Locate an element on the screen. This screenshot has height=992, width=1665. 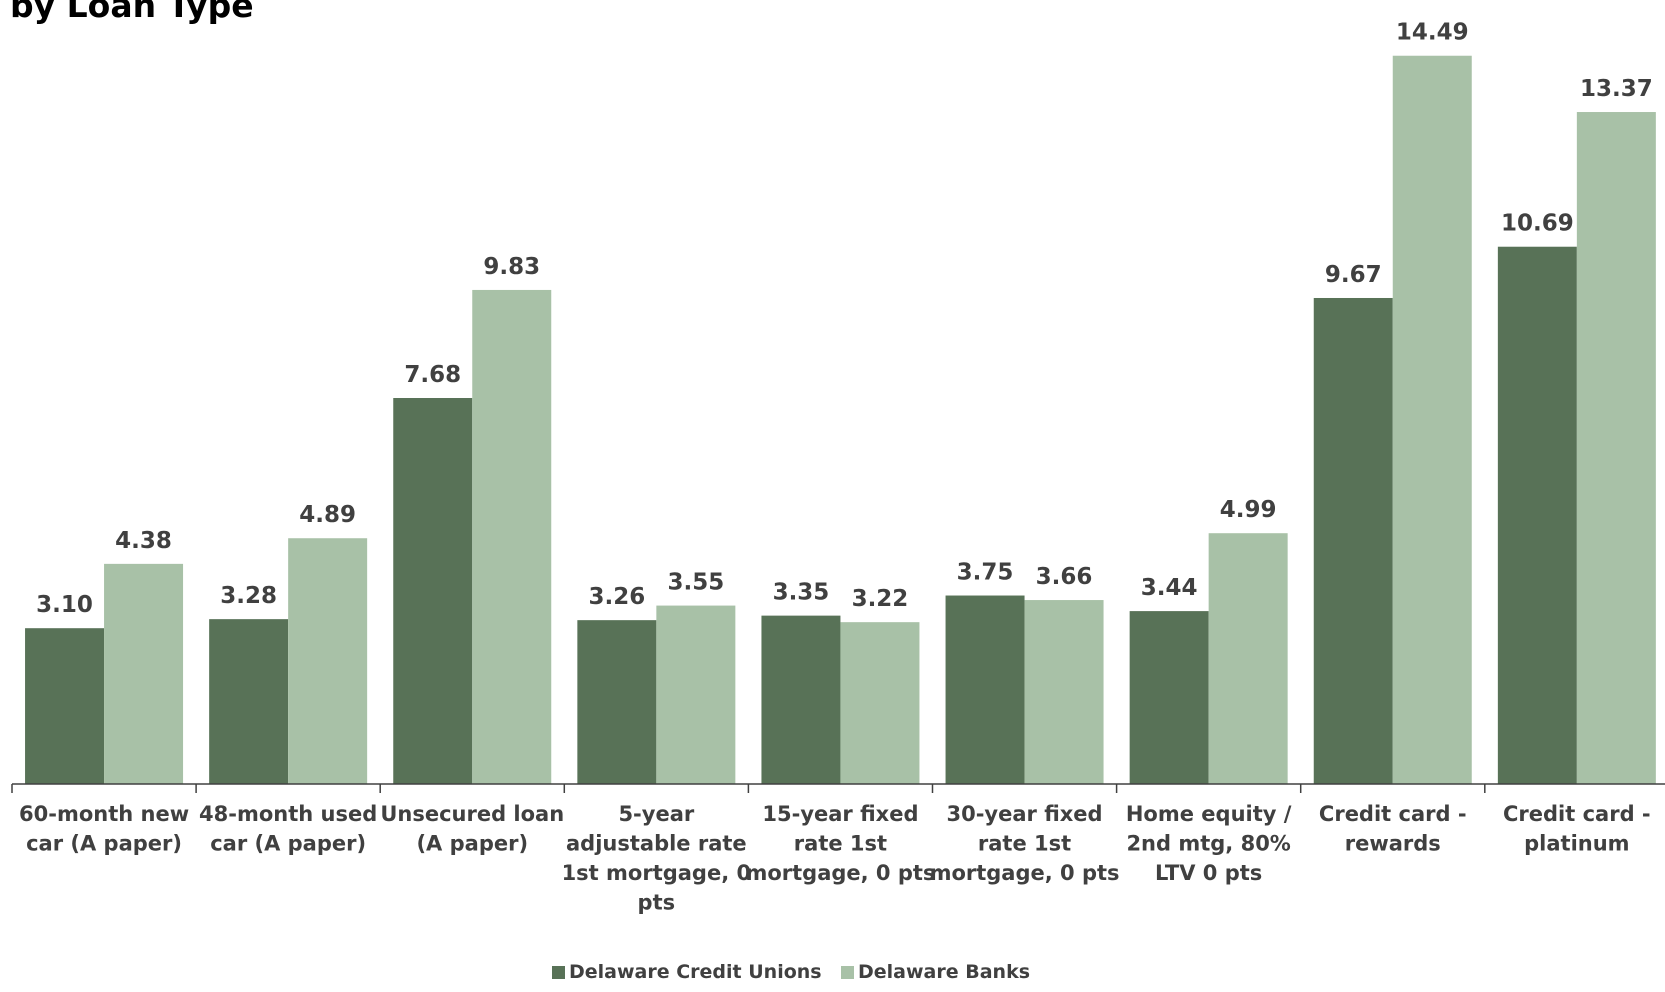
data-label: 9.83 is located at coordinates (511, 267).